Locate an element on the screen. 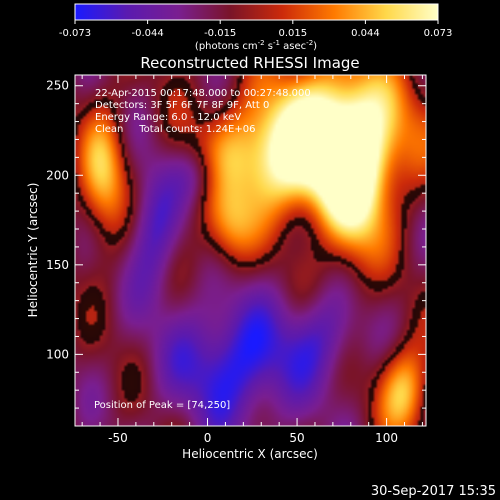  colorbar-tick-label: 0.044 is located at coordinates (365, 33).